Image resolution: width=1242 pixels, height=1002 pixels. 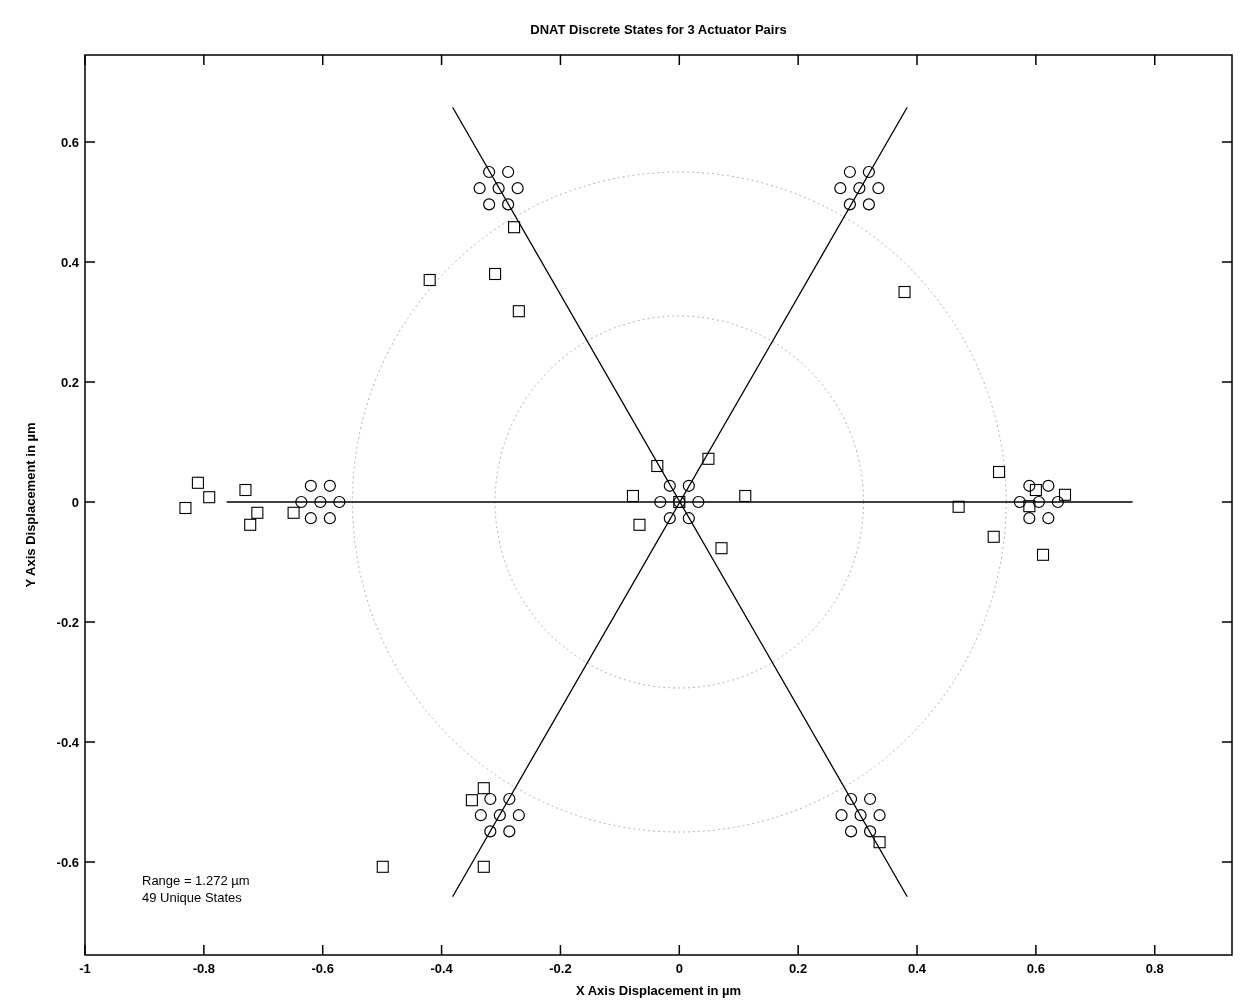 I want to click on chart-title: DNAT Discrete States for 3 Actuator Pairs, so click(x=658, y=29).